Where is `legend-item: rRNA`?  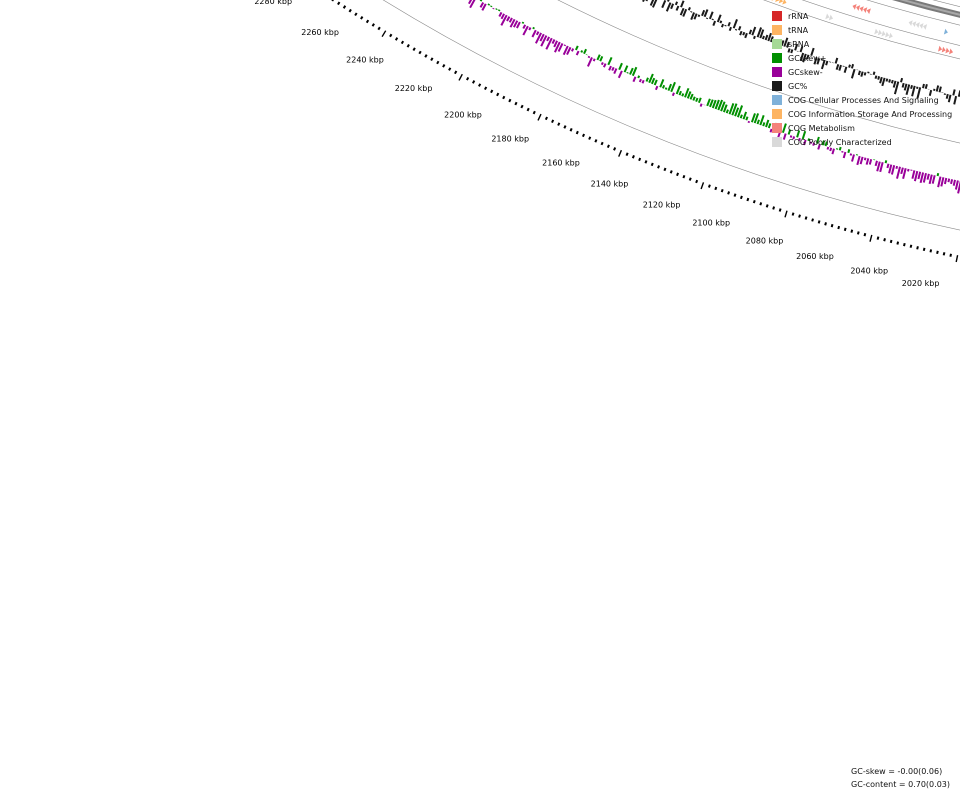 legend-item: rRNA is located at coordinates (862, 16).